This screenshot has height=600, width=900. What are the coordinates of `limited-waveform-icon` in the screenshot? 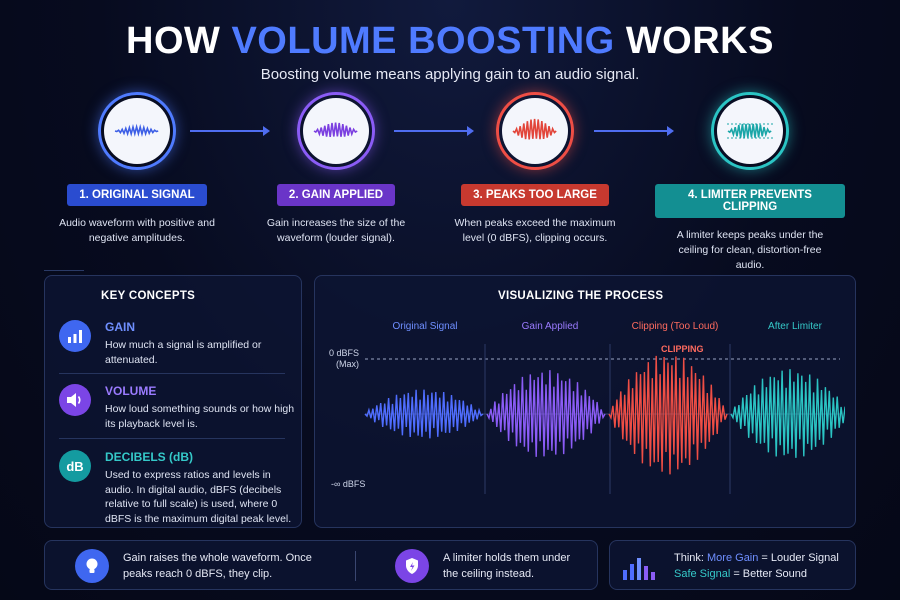 It's located at (750, 131).